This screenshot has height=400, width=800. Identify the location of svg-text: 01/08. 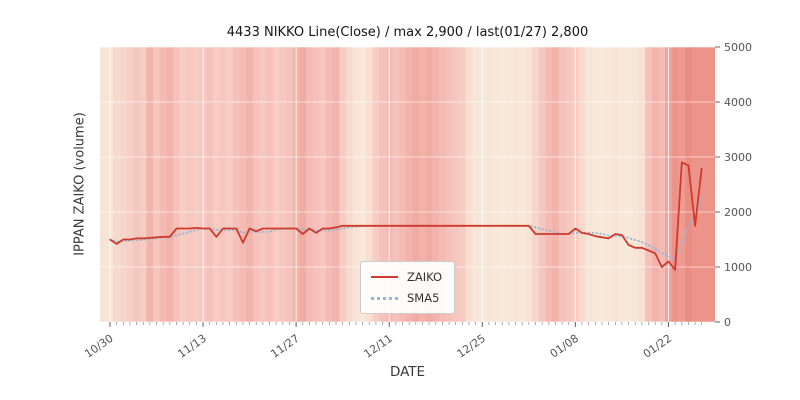
(564, 346).